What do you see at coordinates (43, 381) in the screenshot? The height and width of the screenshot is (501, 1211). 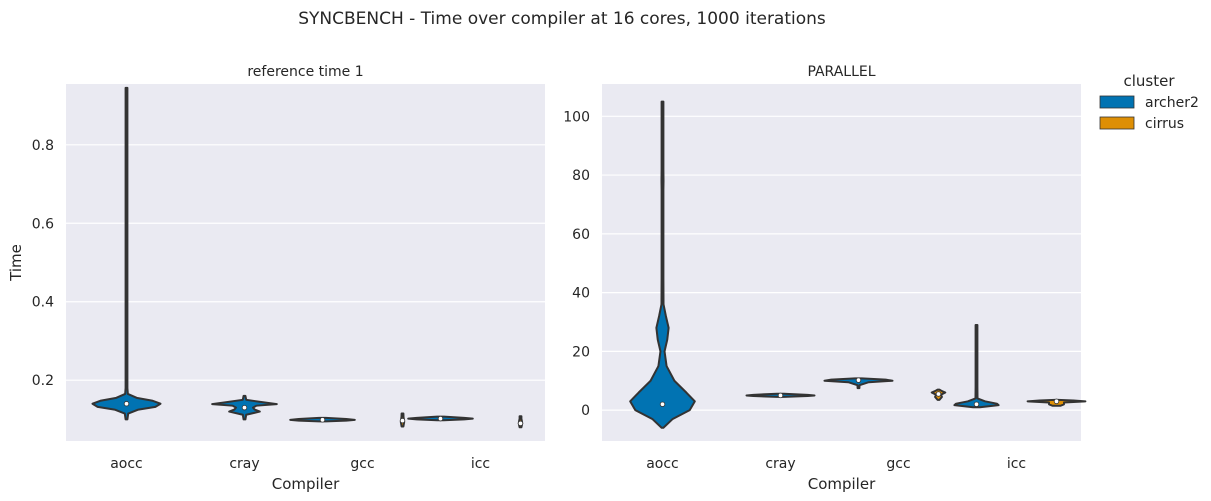 I see `y-tick-label: 0.2` at bounding box center [43, 381].